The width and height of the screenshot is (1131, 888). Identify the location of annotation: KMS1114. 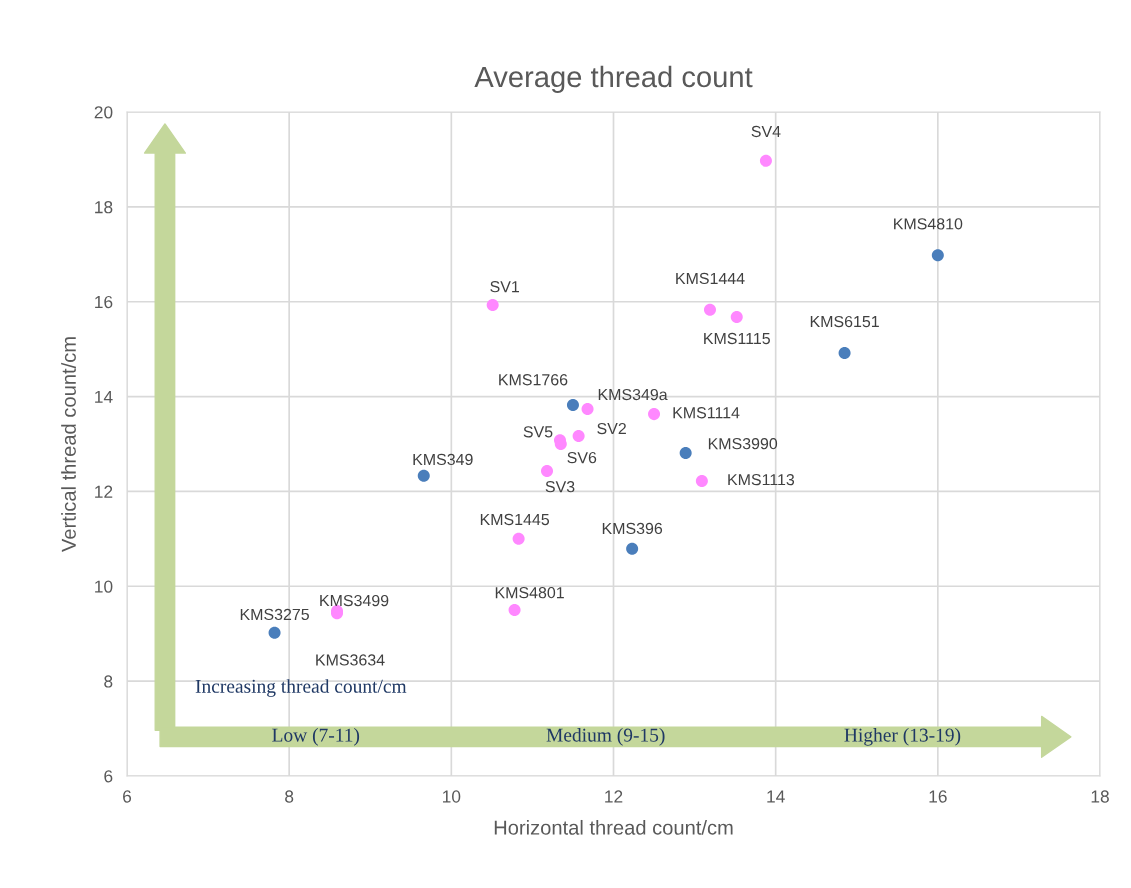
(706, 413).